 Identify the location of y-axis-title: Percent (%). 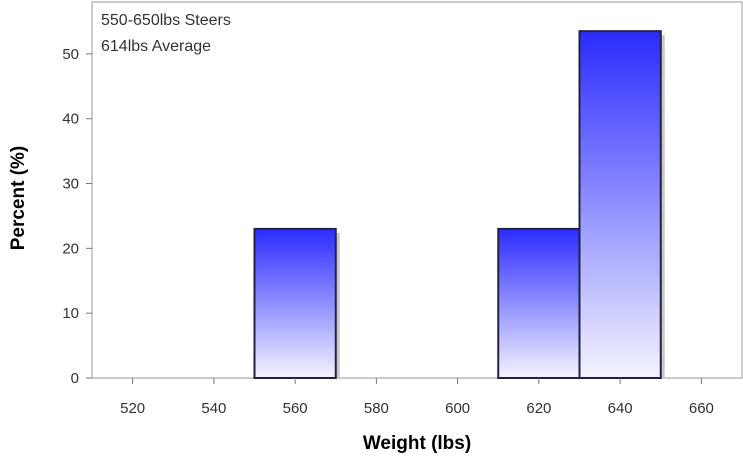
(18, 198).